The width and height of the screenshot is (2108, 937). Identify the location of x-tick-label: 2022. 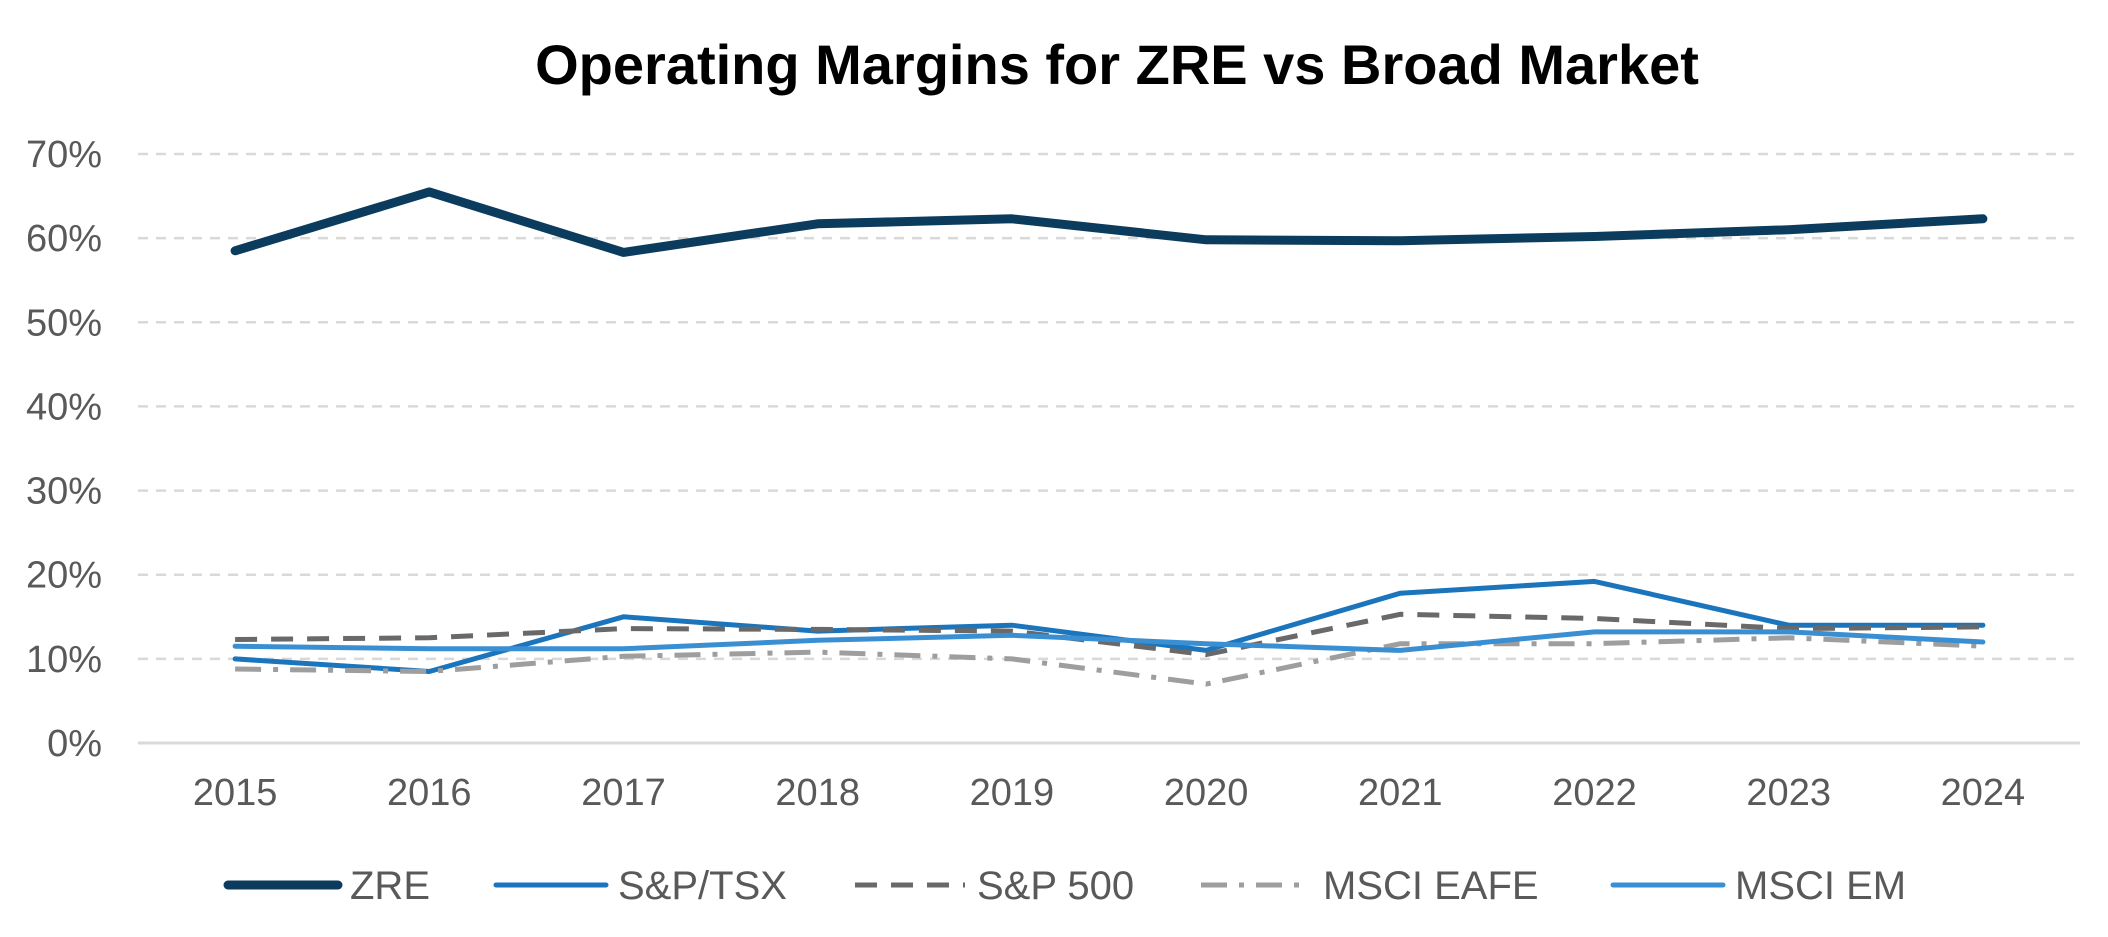
(1594, 793).